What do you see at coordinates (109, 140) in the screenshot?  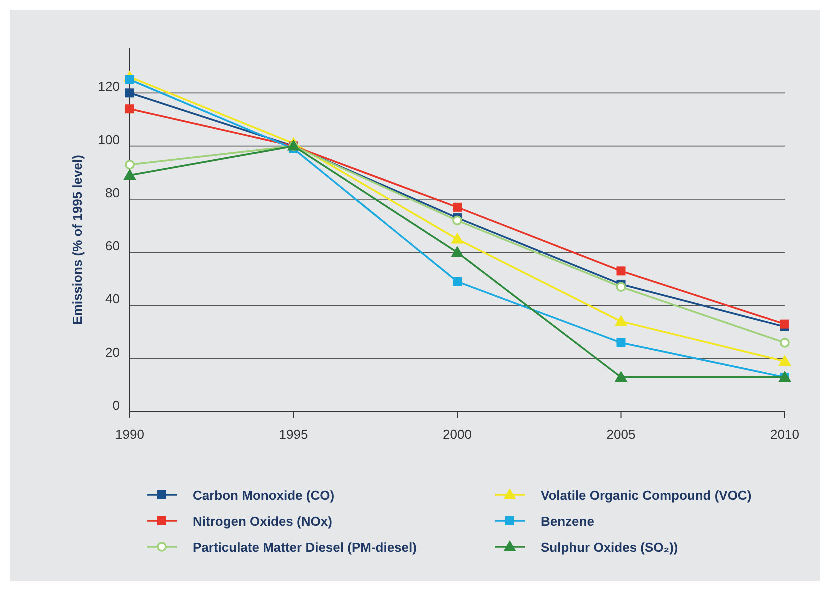 I see `y-tick-label: 100` at bounding box center [109, 140].